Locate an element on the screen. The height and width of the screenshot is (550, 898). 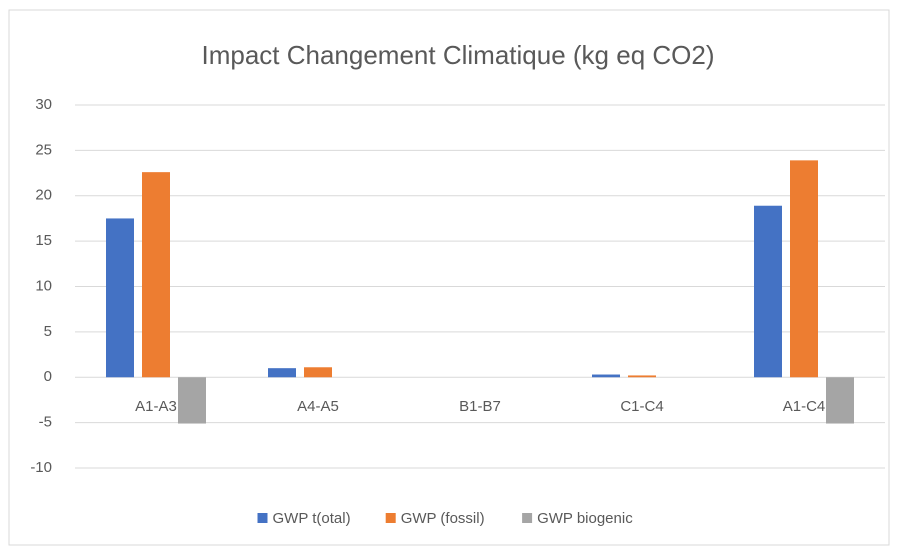
x-tick-label: A1-A3 is located at coordinates (156, 406).